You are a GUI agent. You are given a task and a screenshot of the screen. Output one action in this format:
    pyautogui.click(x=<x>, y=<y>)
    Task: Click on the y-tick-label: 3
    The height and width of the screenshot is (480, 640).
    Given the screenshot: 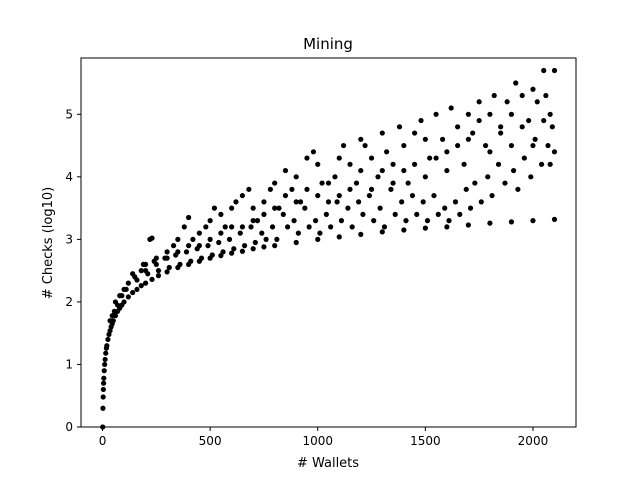 What is the action you would take?
    pyautogui.click(x=69, y=239)
    